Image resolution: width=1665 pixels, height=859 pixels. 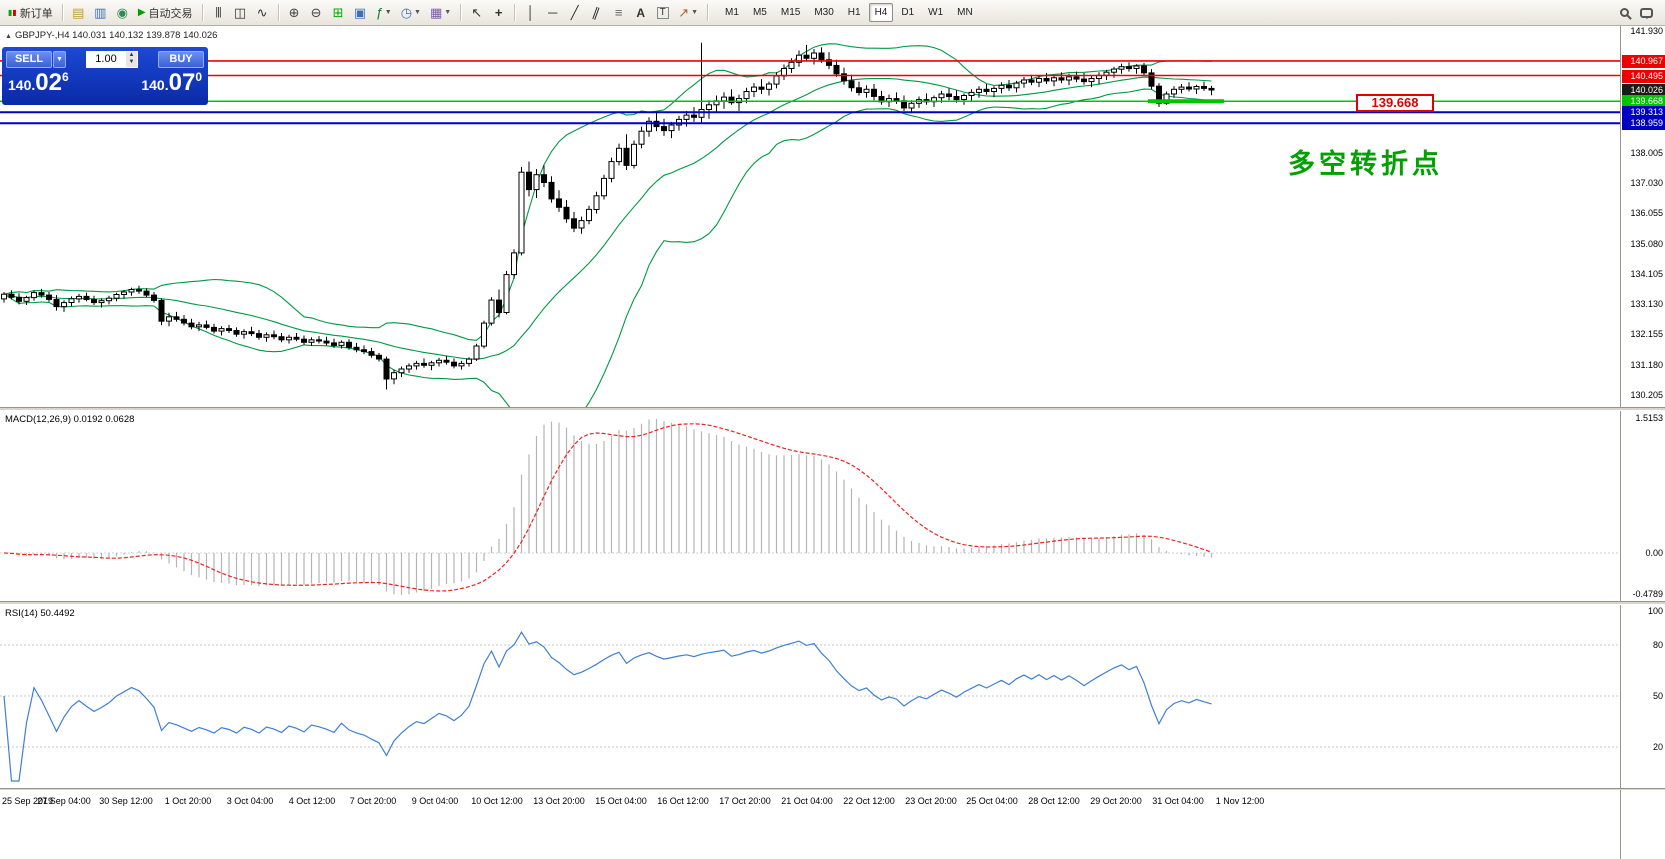 What do you see at coordinates (1116, 801) in the screenshot?
I see `time-axis-label: 29 Oct 20:00` at bounding box center [1116, 801].